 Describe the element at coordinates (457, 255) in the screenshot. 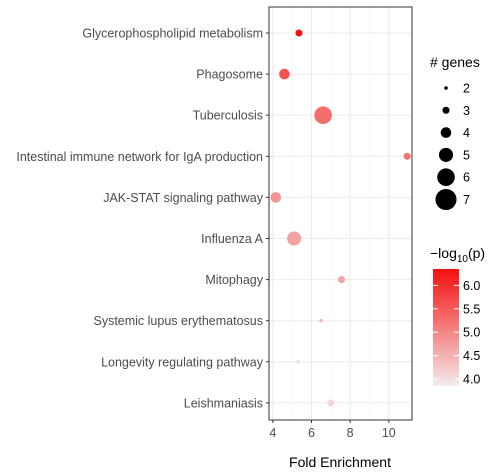

I see `color-legend-title: −log10(p)` at that location.